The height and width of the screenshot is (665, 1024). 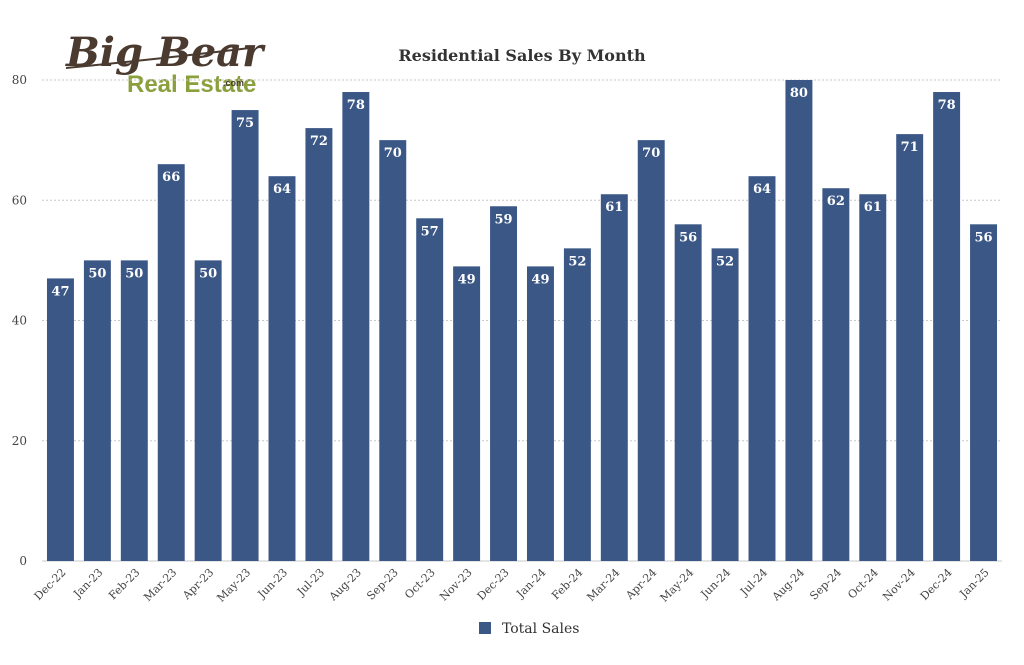 I want to click on y-tick-label: 0, so click(x=23, y=561).